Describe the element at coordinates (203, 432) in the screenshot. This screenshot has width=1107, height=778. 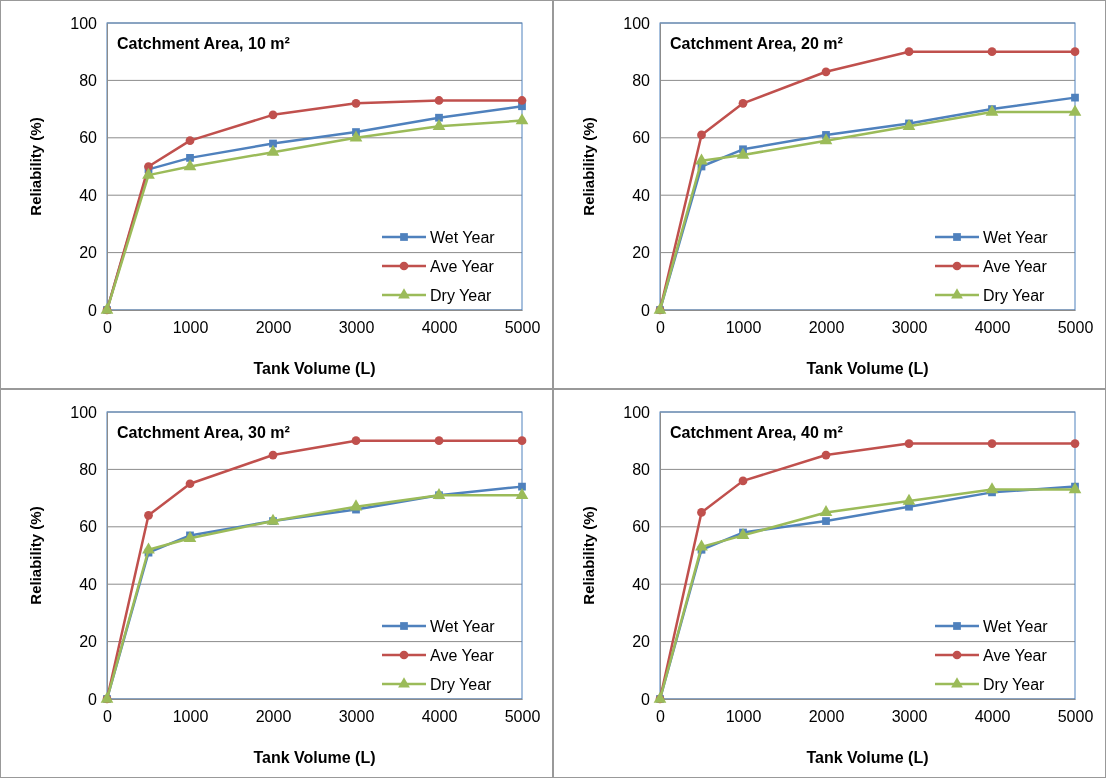
I see `text: Catchment Area, 30 m²` at that location.